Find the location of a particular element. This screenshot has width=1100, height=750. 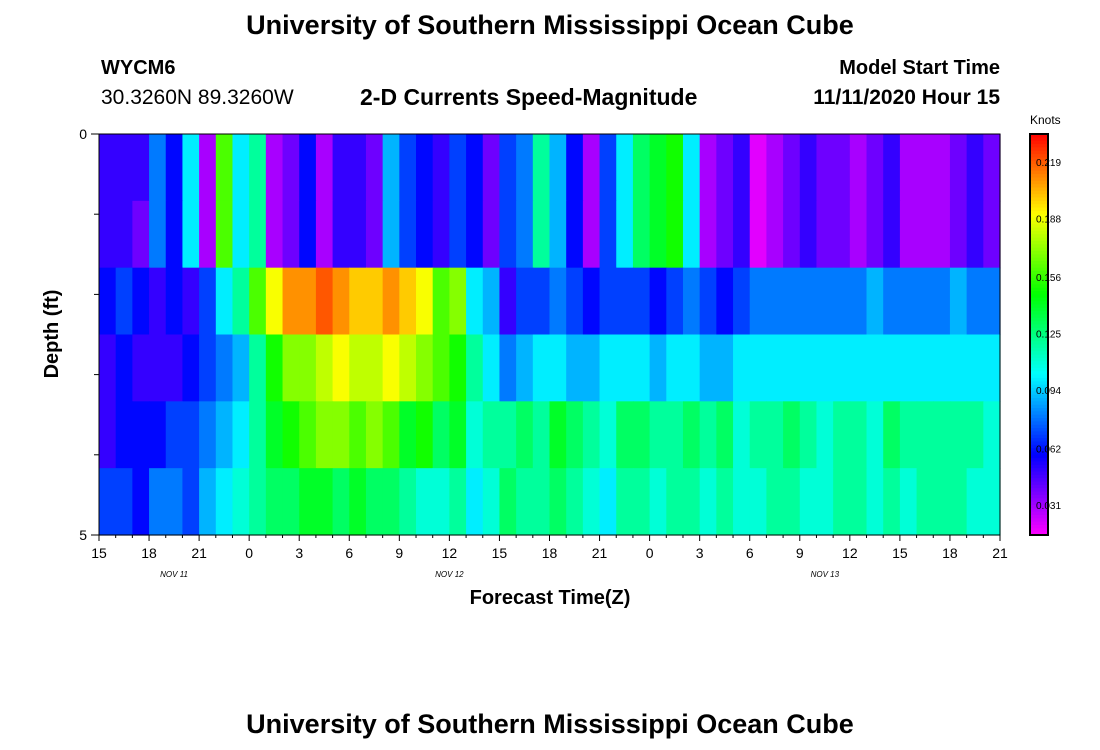

y-tick-label: 0 is located at coordinates (83, 134).